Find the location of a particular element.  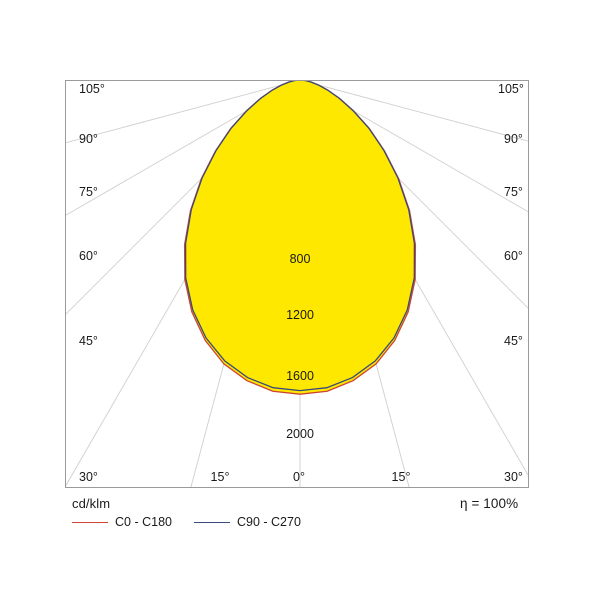

legend-label-c0-c180: C0 - C180 is located at coordinates (143, 522).